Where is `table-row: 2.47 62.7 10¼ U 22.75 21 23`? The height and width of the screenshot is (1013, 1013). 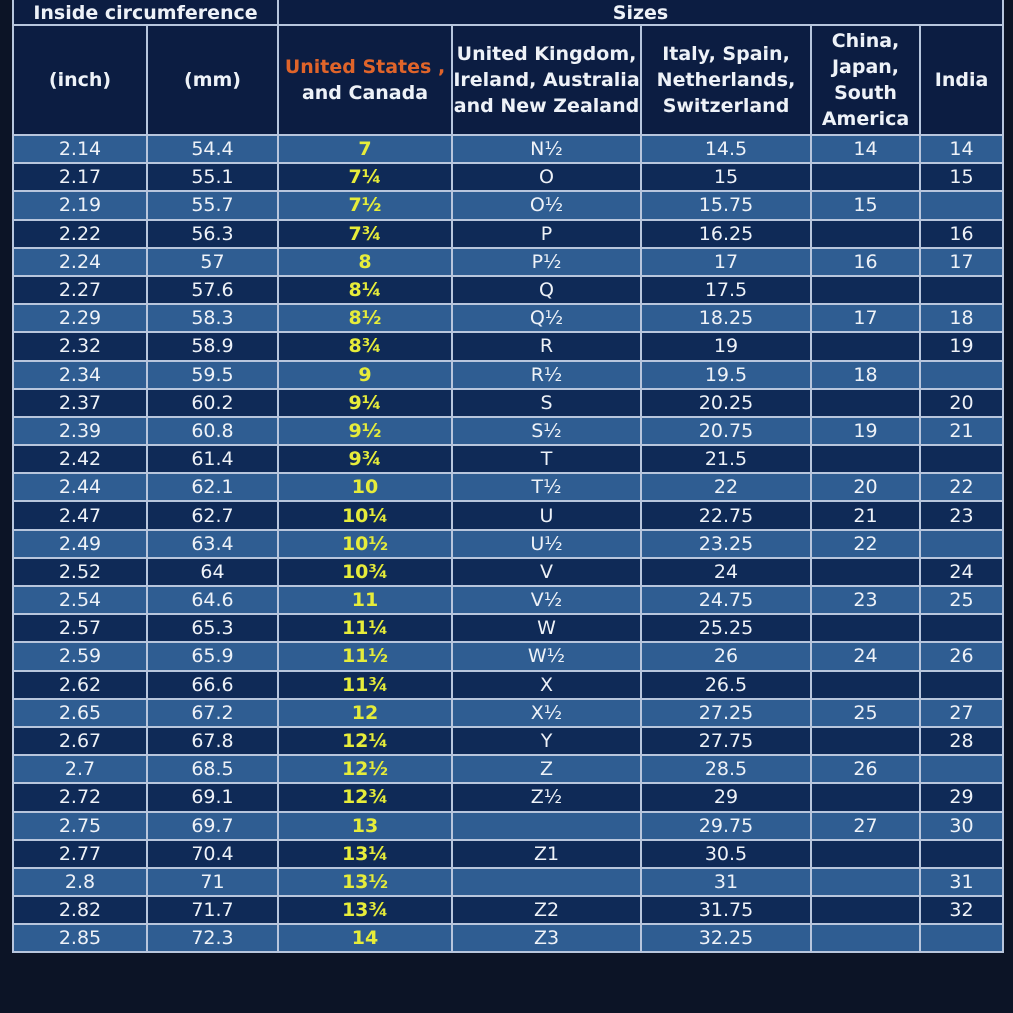
table-row: 2.47 62.7 10¼ U 22.75 21 23 is located at coordinates (508, 515).